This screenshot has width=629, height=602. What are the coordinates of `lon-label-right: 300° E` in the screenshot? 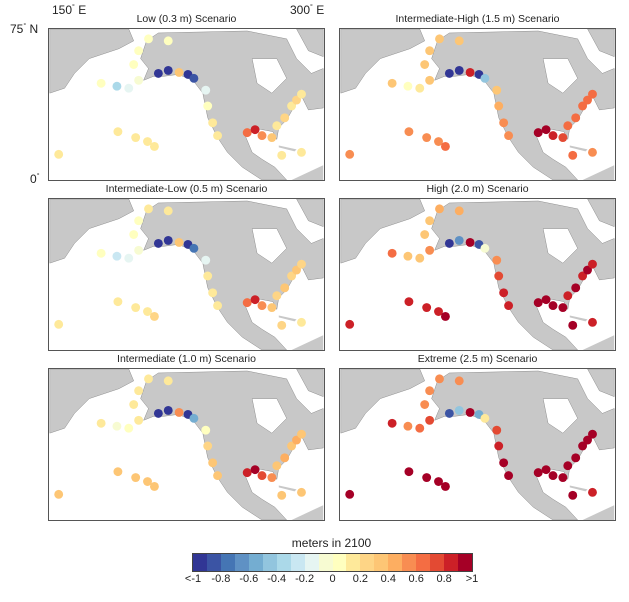 It's located at (307, 10).